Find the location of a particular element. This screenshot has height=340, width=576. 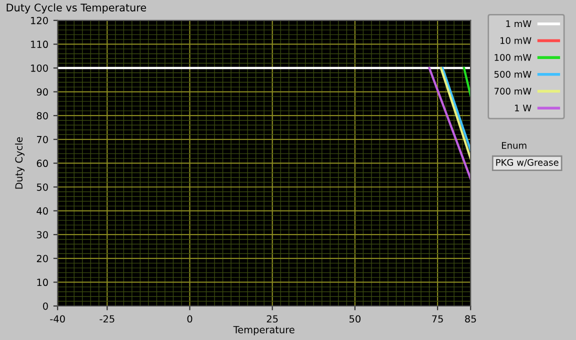

y-axis-title: Duty Cycle is located at coordinates (19, 163).